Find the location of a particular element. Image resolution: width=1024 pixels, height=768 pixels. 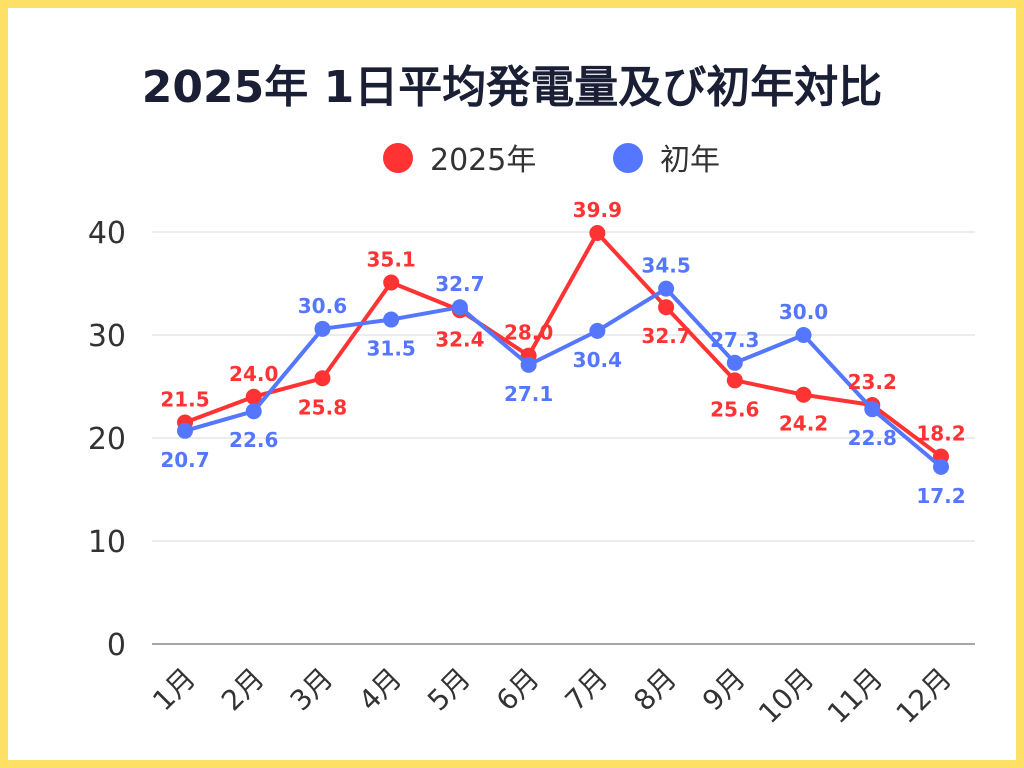

data-label: 35.1 is located at coordinates (391, 259).